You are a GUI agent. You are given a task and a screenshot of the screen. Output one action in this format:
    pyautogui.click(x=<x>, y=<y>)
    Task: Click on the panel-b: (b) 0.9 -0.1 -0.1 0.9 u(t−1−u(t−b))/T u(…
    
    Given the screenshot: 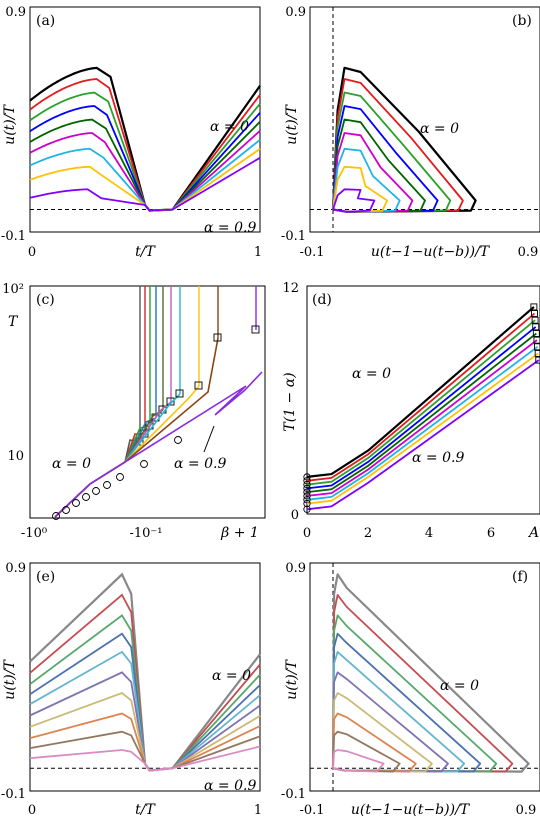 What is the action you would take?
    pyautogui.click(x=410, y=132)
    